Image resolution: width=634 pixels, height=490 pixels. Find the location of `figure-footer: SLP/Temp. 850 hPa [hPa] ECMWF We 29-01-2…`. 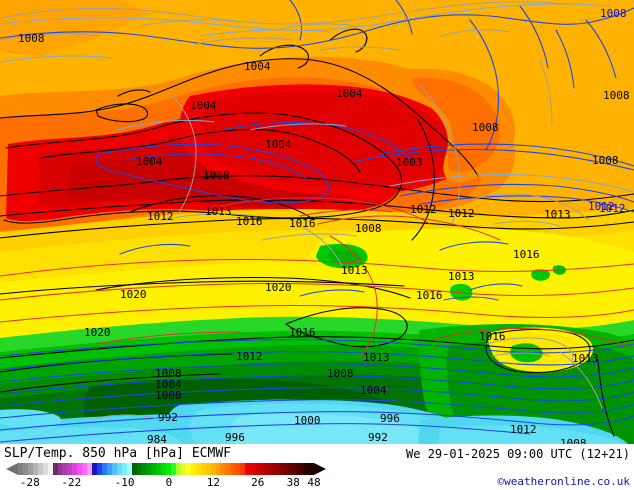

figure-footer: SLP/Temp. 850 hPa [hPa] ECMWF We 29-01-2… is located at coordinates (317, 467).